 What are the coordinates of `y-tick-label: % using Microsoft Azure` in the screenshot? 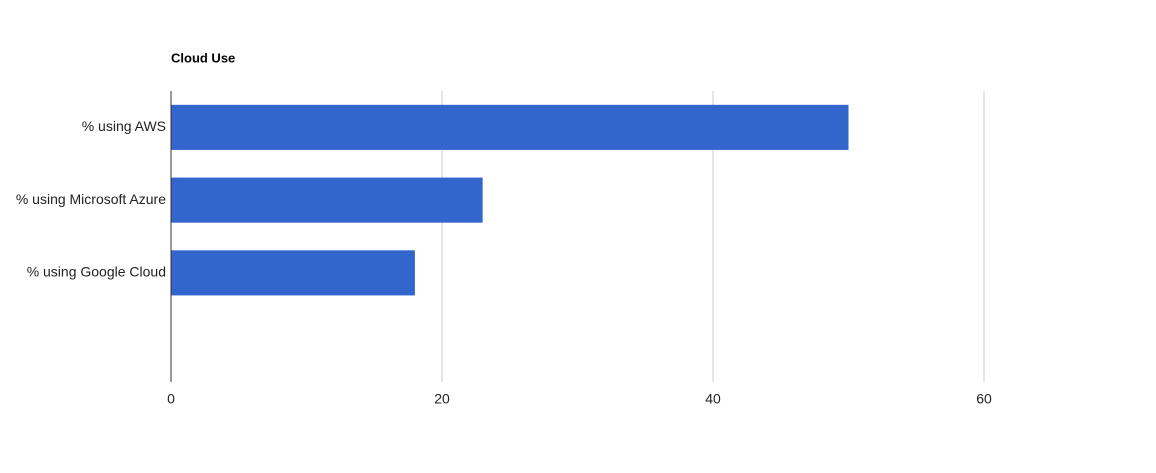 It's located at (91, 199).